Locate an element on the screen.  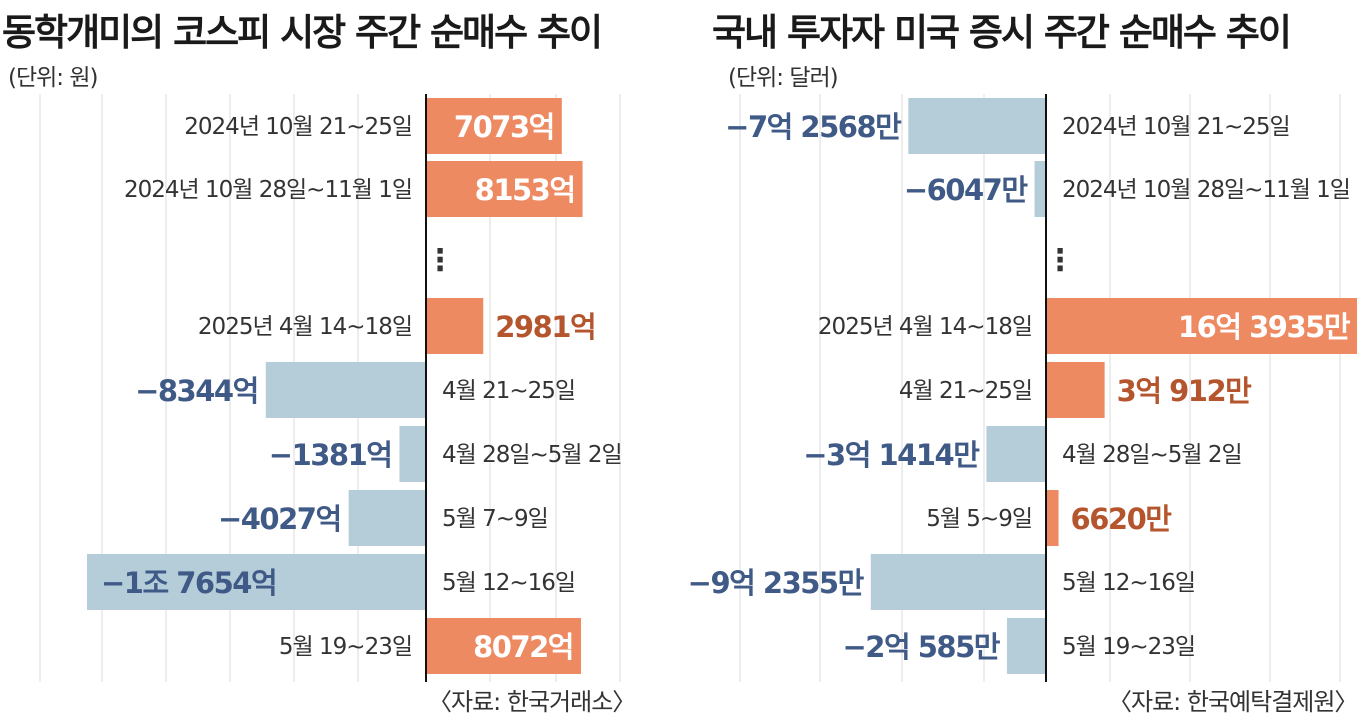
right-source-note: 〈자료: 한국예탁결제원〉 is located at coordinates (1233, 702).